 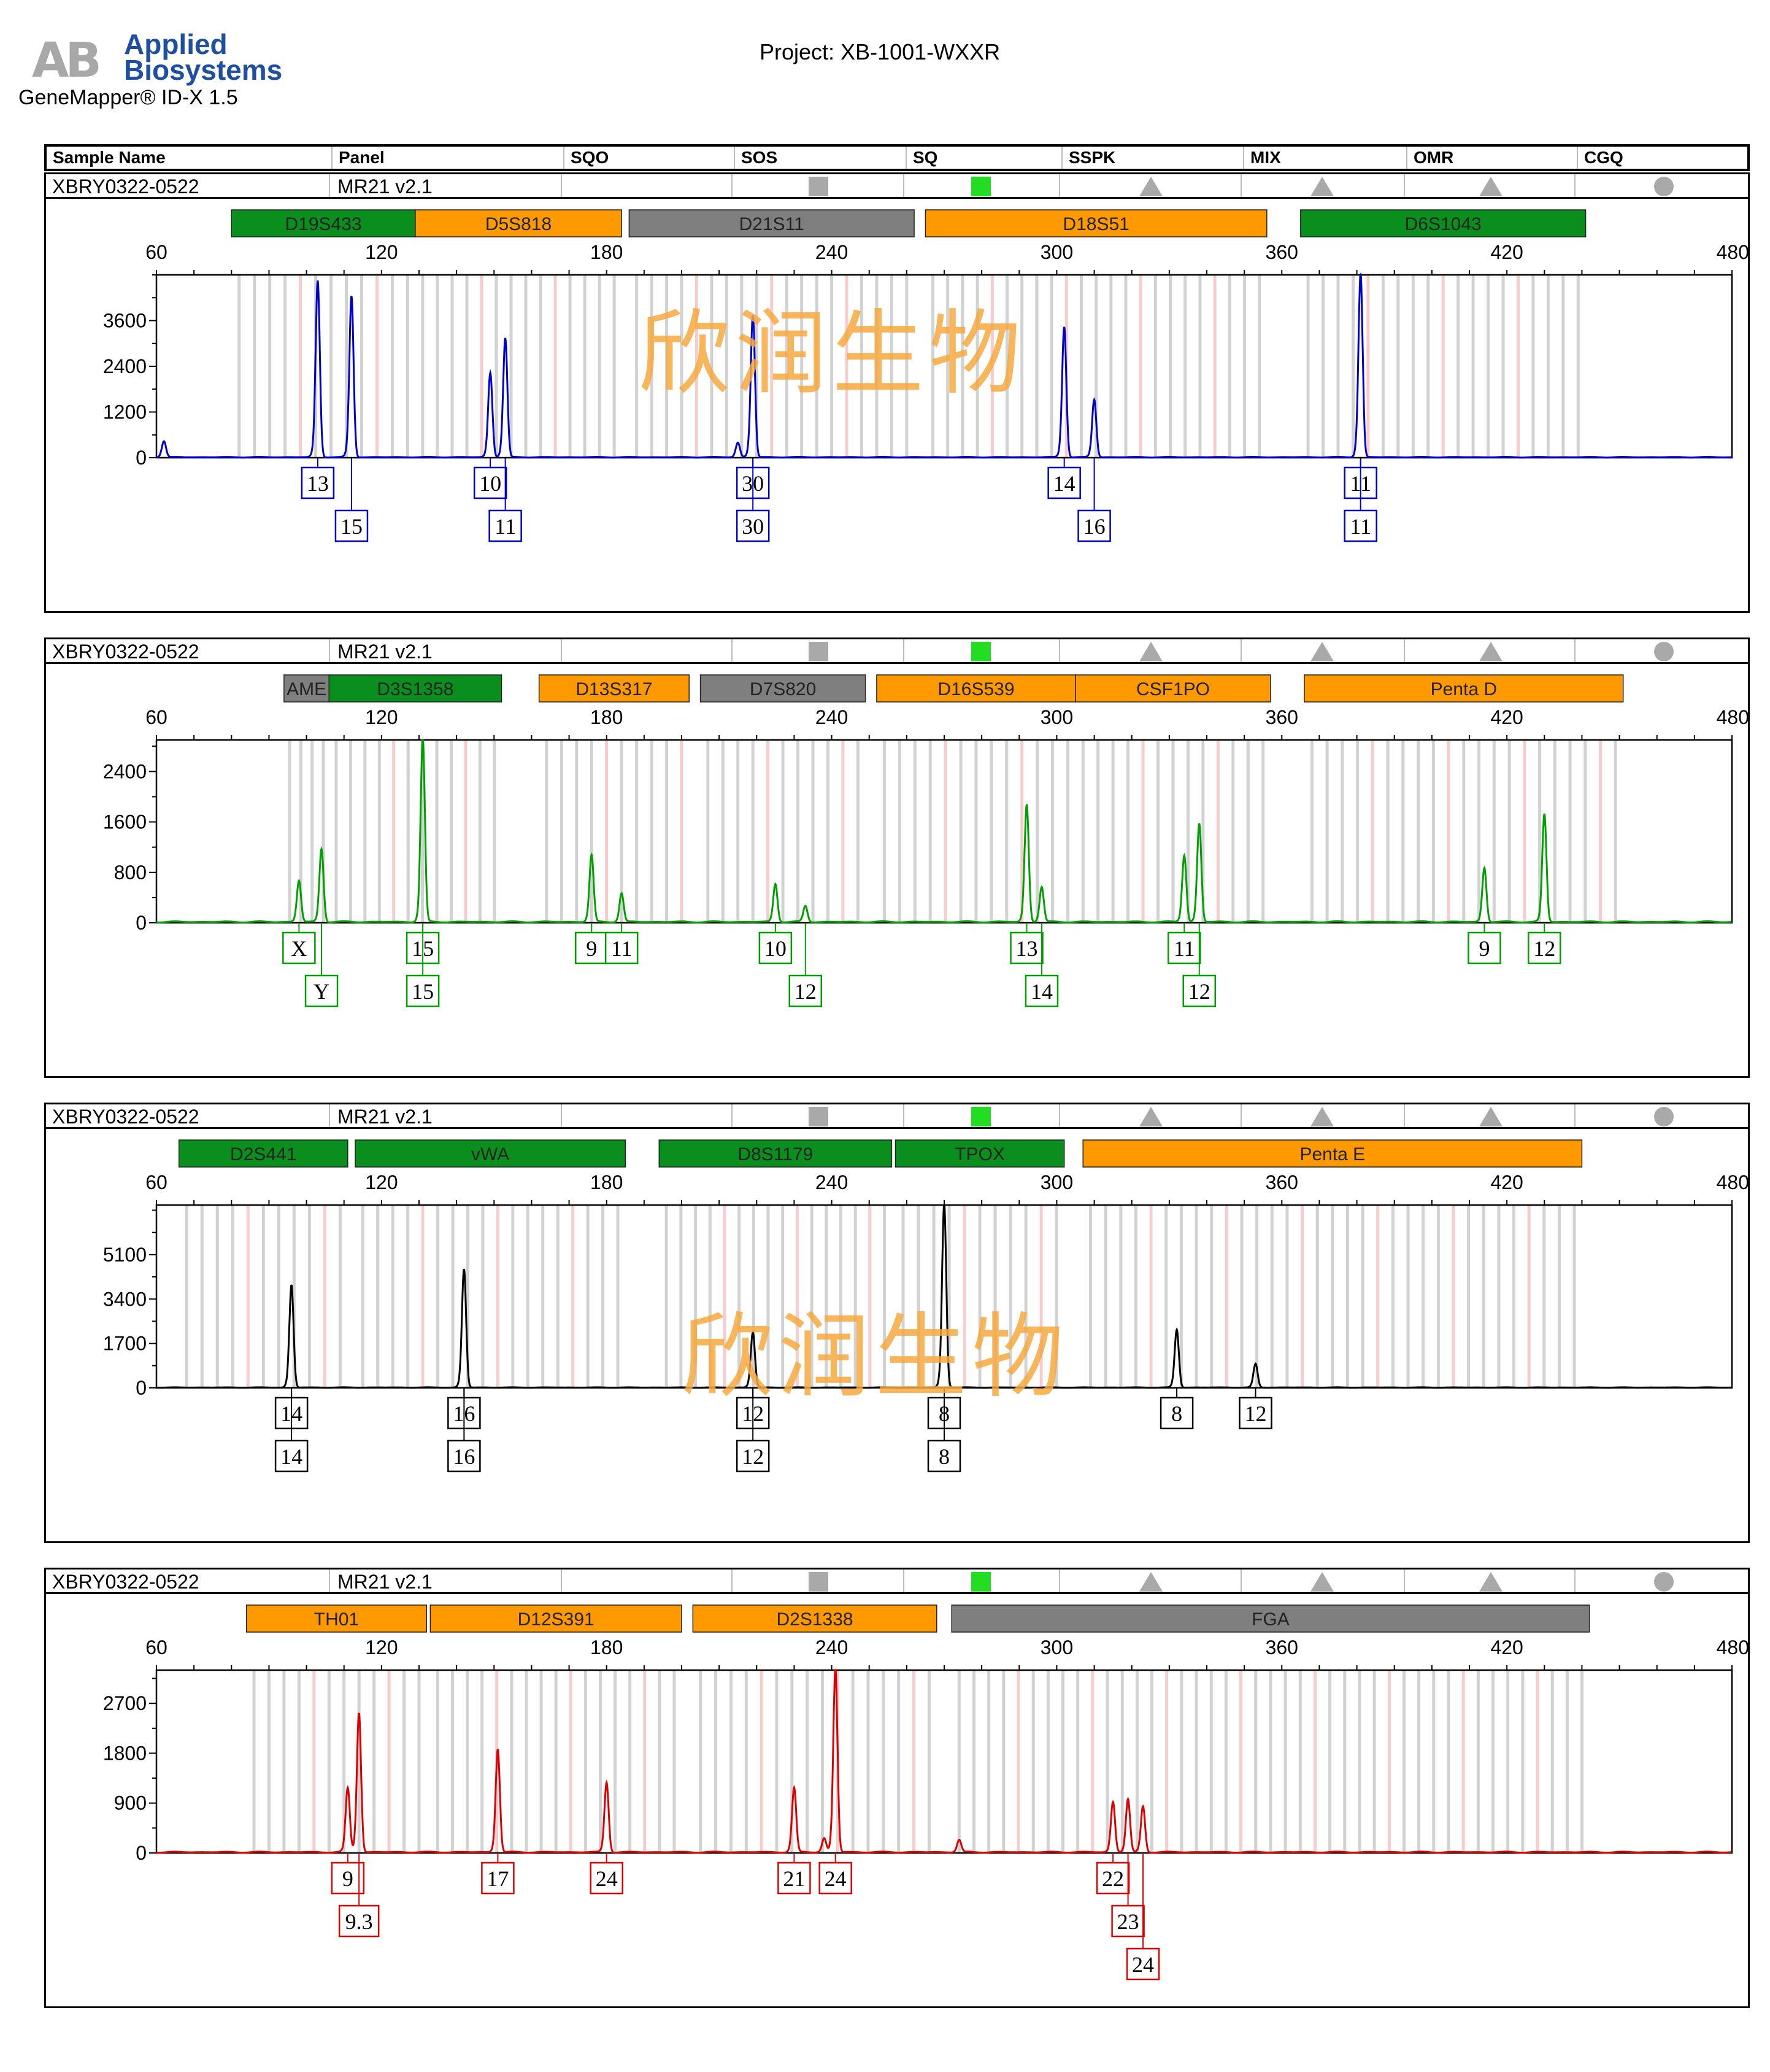 I want to click on marker-d19s433: D19S433, so click(x=323, y=223).